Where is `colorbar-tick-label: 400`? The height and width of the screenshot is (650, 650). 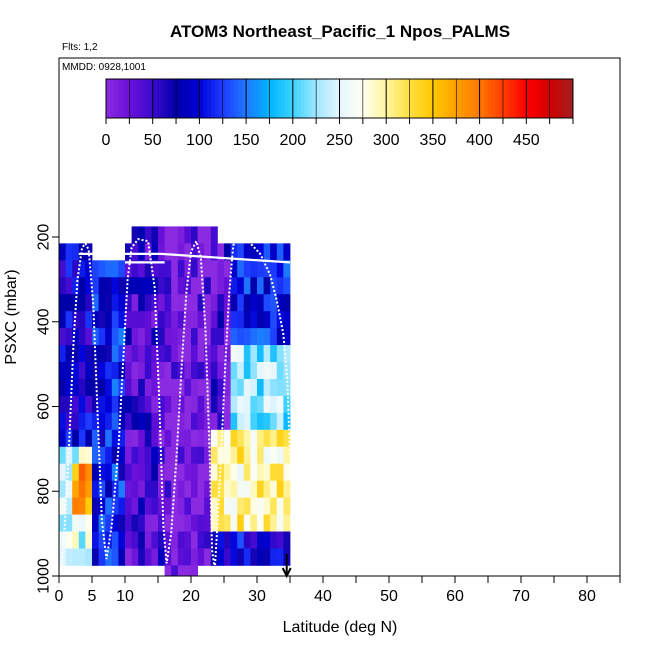
colorbar-tick-label: 400 is located at coordinates (479, 140).